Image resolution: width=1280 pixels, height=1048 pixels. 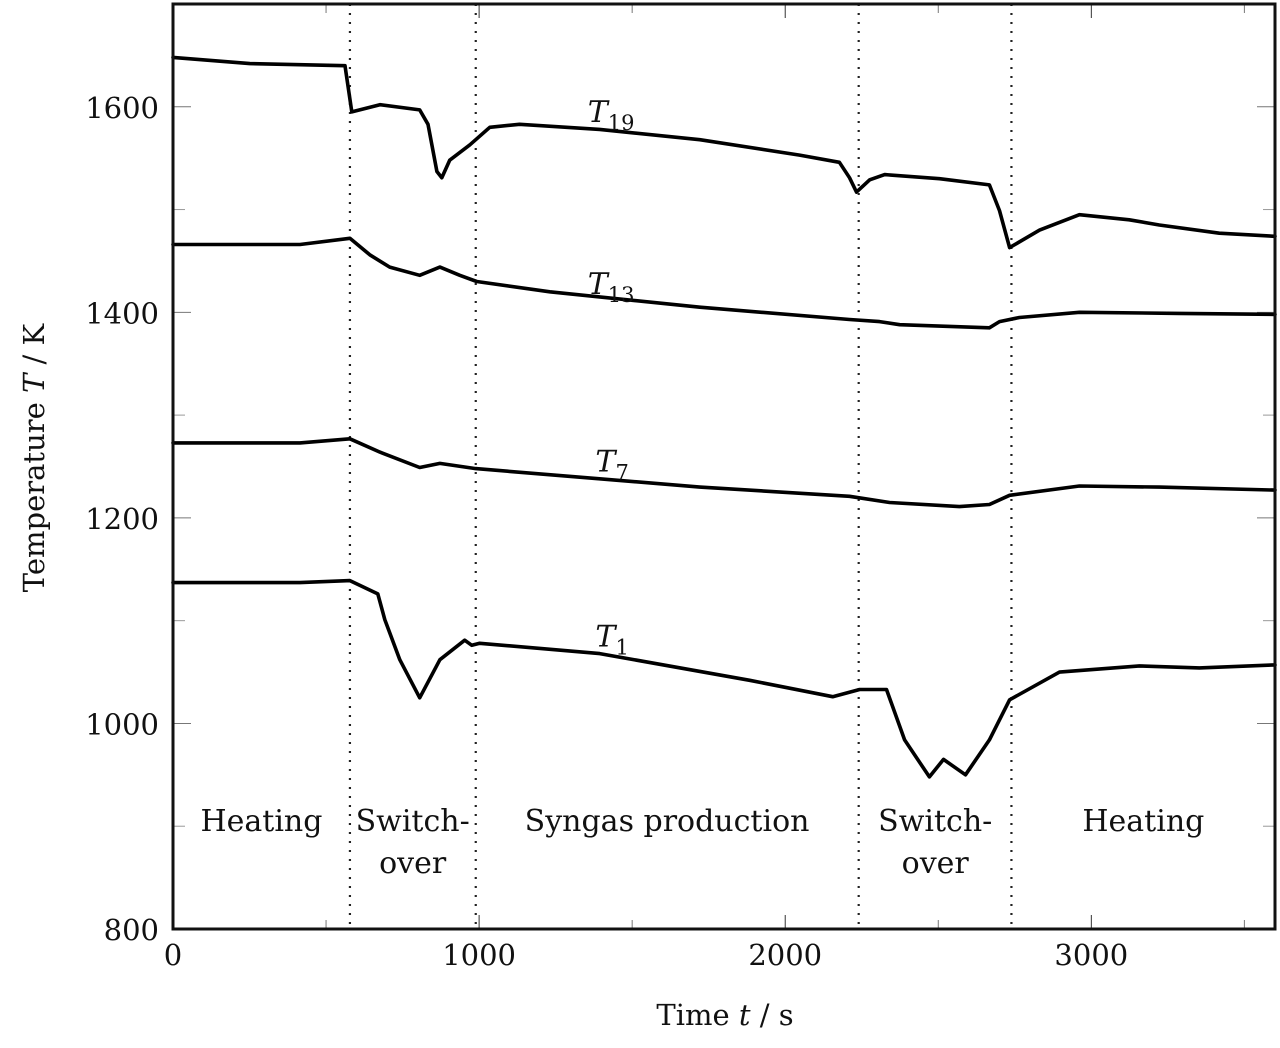 What do you see at coordinates (667, 821) in the screenshot?
I see `phase-label: Syngas production` at bounding box center [667, 821].